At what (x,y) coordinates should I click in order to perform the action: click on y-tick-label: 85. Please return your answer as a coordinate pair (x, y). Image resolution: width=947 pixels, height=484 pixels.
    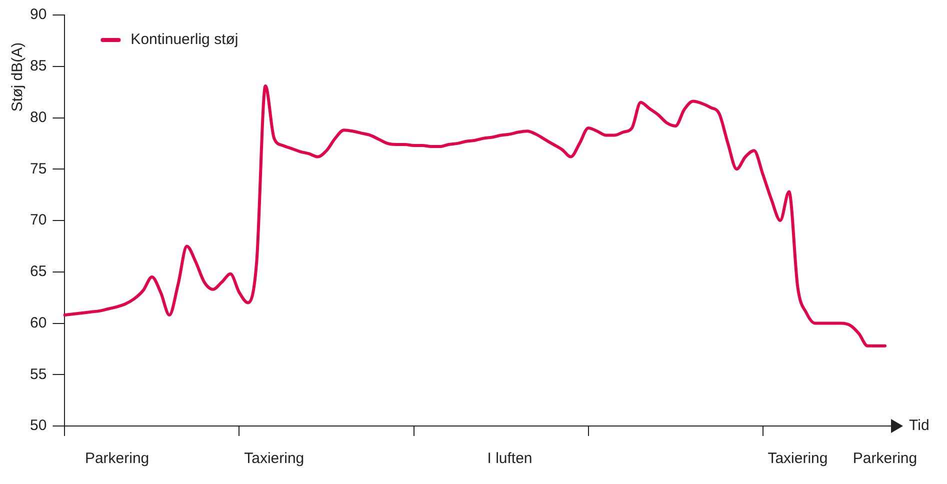
    Looking at the image, I should click on (38, 66).